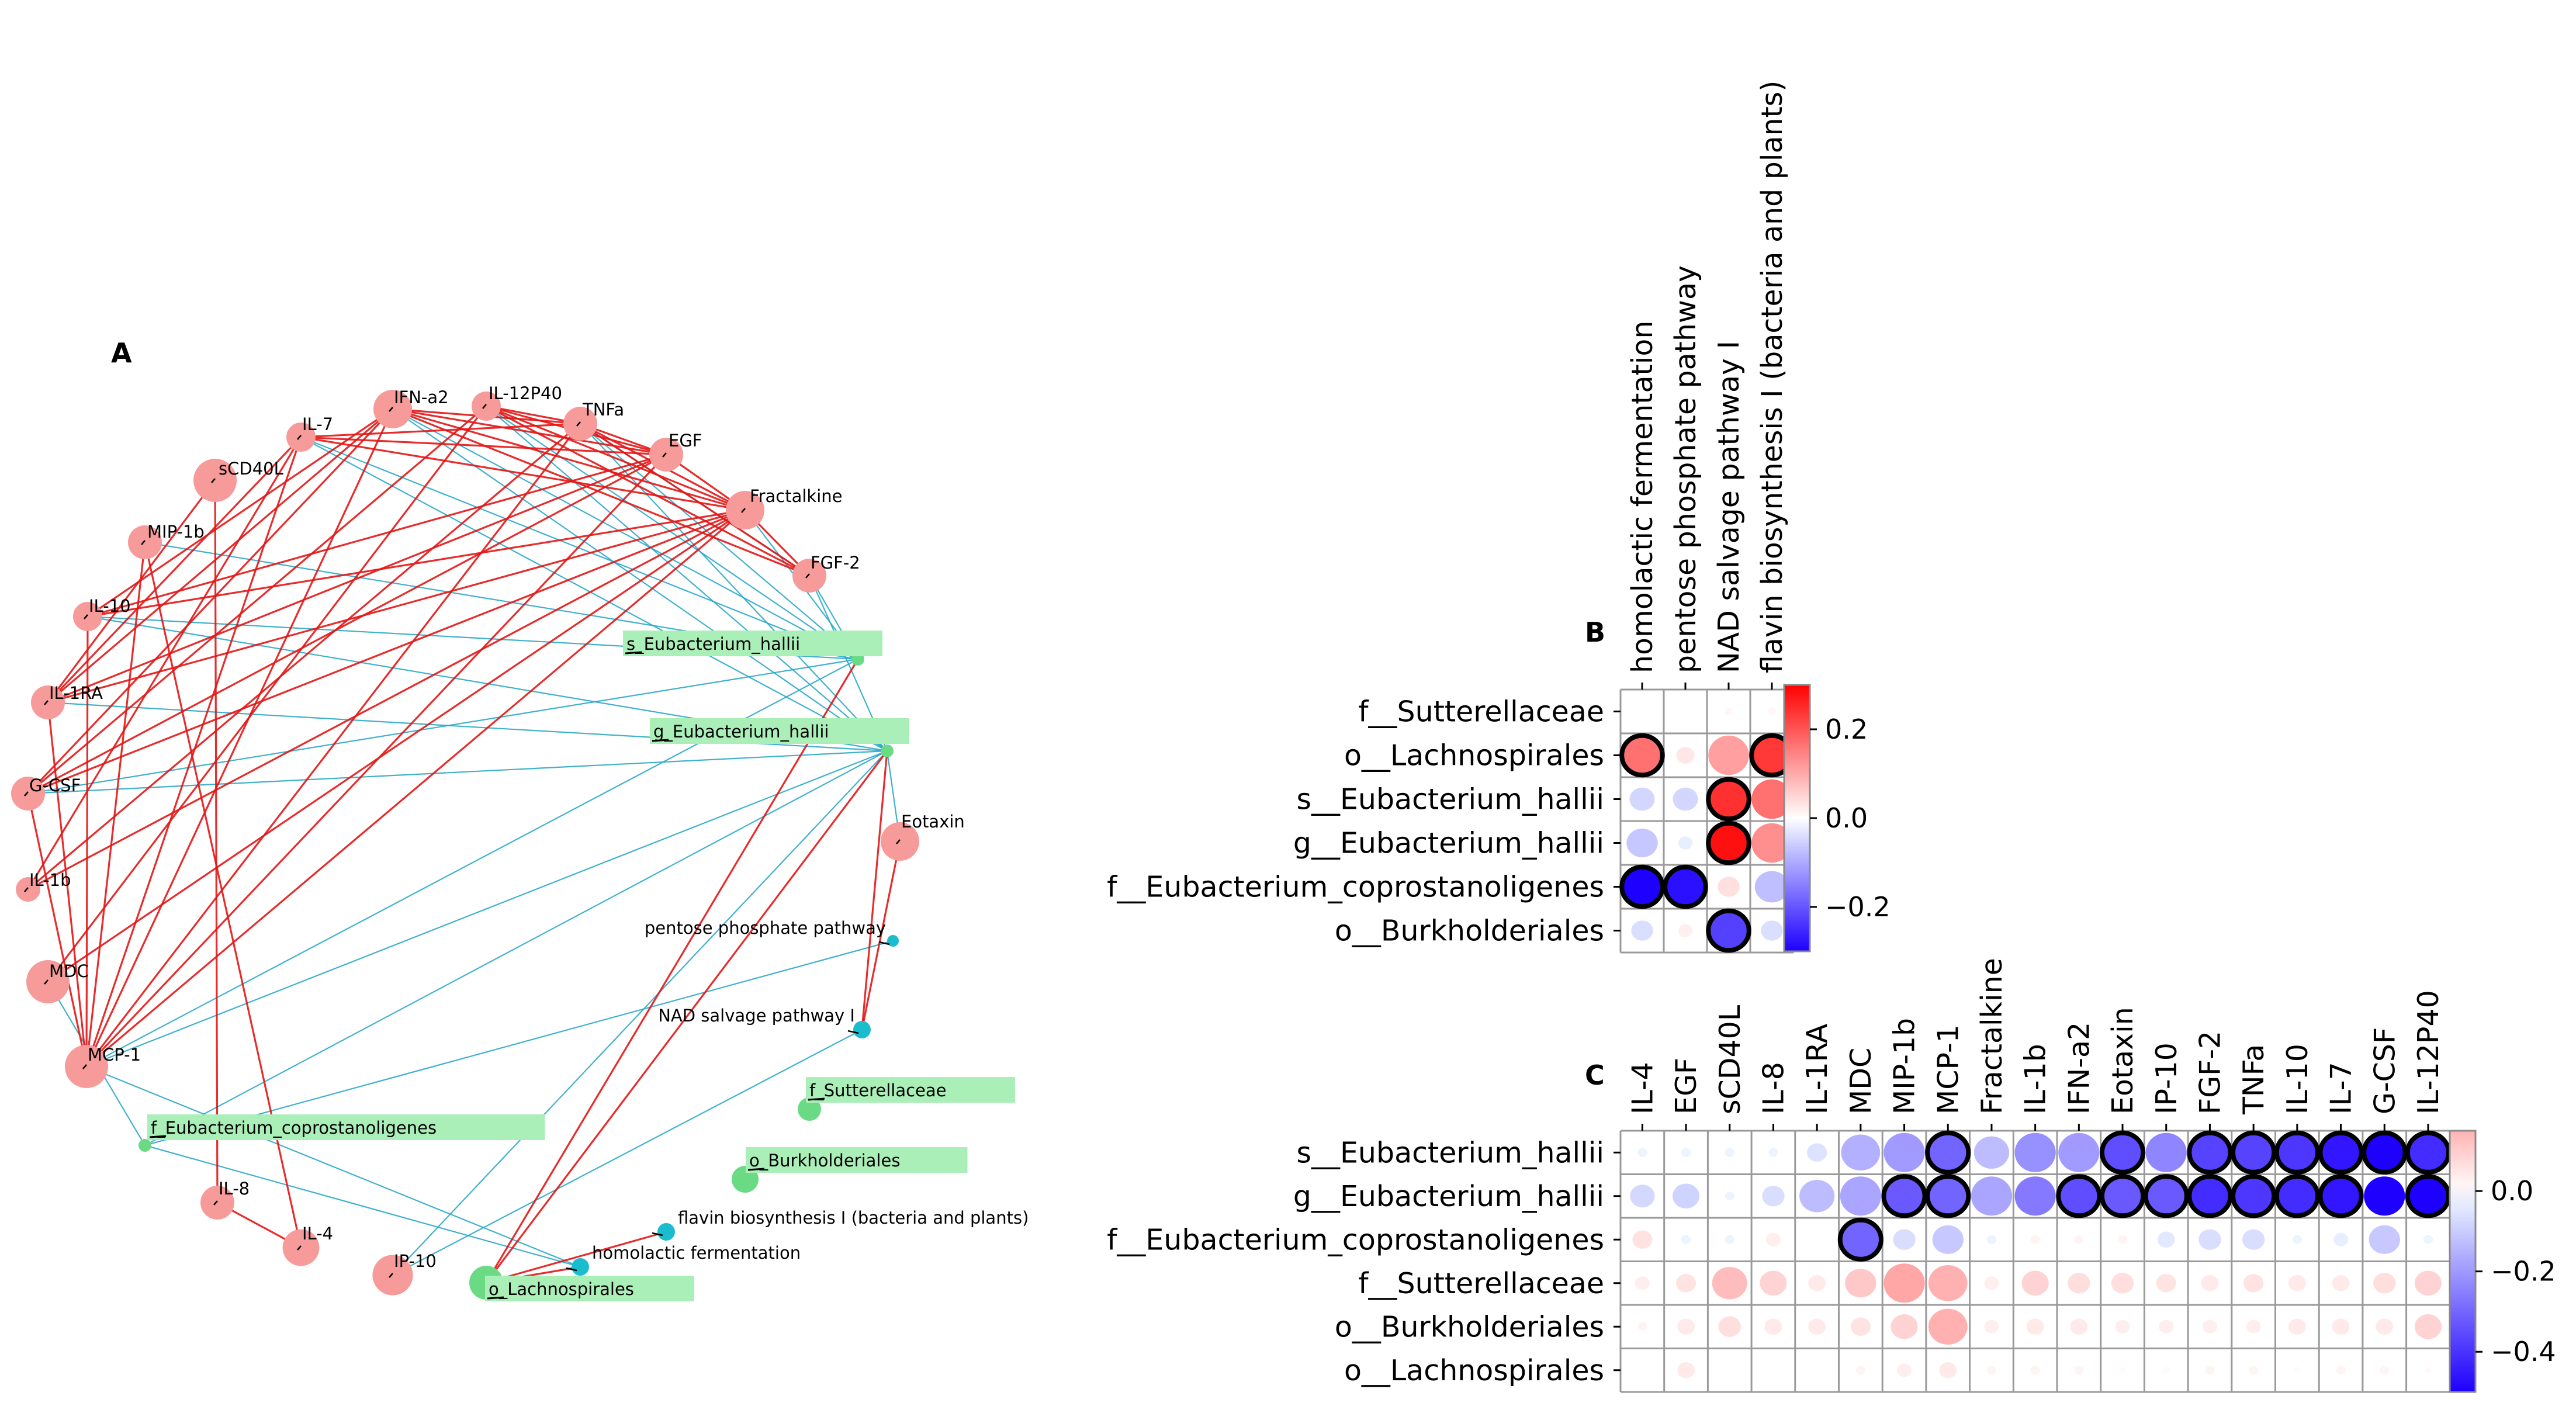 This screenshot has height=1413, width=2576. What do you see at coordinates (1728, 799) in the screenshot?
I see `cell-s-eubacterium-hallii-nad-salvage-pathway-i` at bounding box center [1728, 799].